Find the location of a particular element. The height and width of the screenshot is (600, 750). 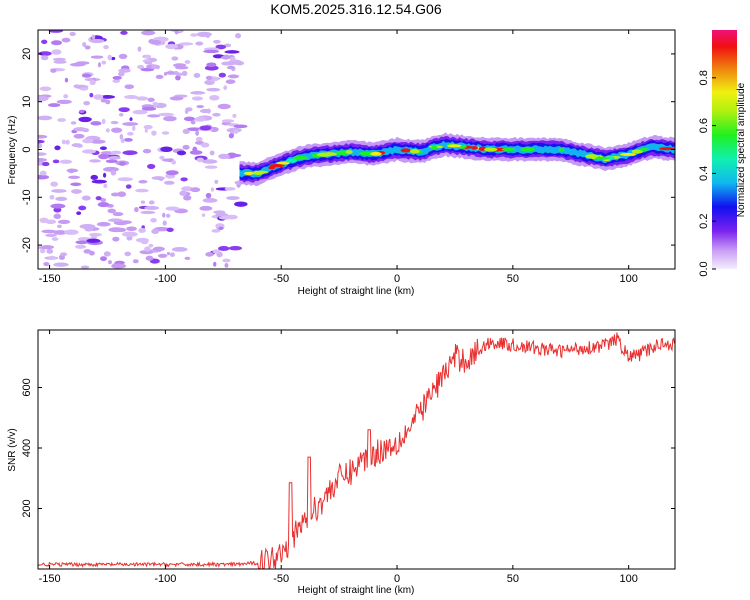

spectrogram-x-tick-label: 0 is located at coordinates (397, 279).